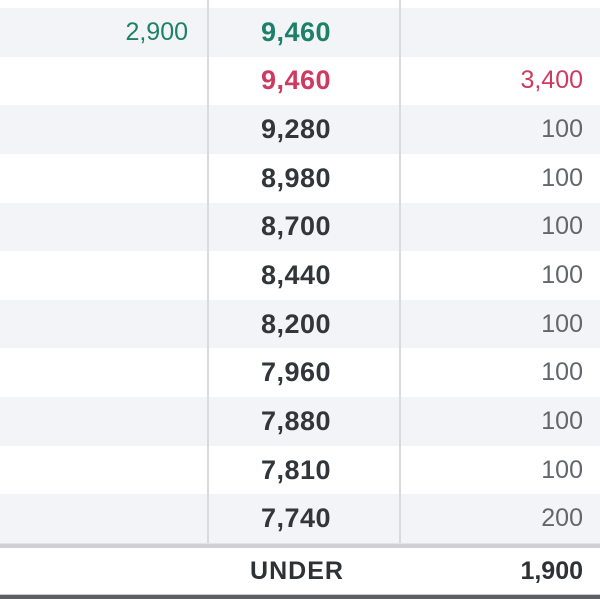 Image resolution: width=600 pixels, height=599 pixels. What do you see at coordinates (500, 32) in the screenshot?
I see `buy-quantity` at bounding box center [500, 32].